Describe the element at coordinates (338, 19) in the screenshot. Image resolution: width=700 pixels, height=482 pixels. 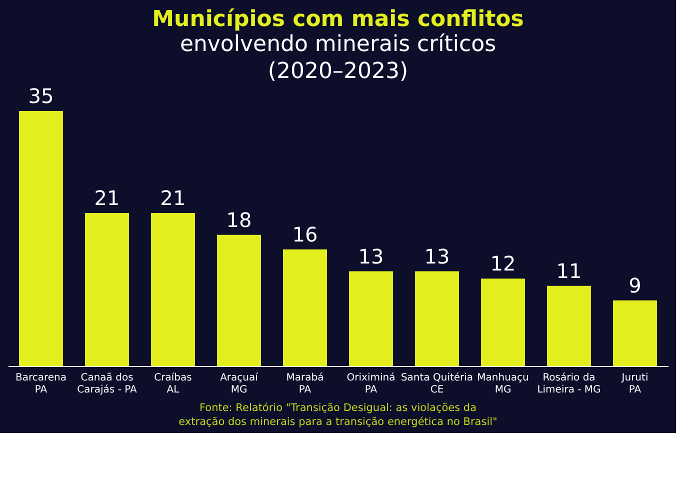
I see `chart-title: Municípios com mais conflitos` at that location.